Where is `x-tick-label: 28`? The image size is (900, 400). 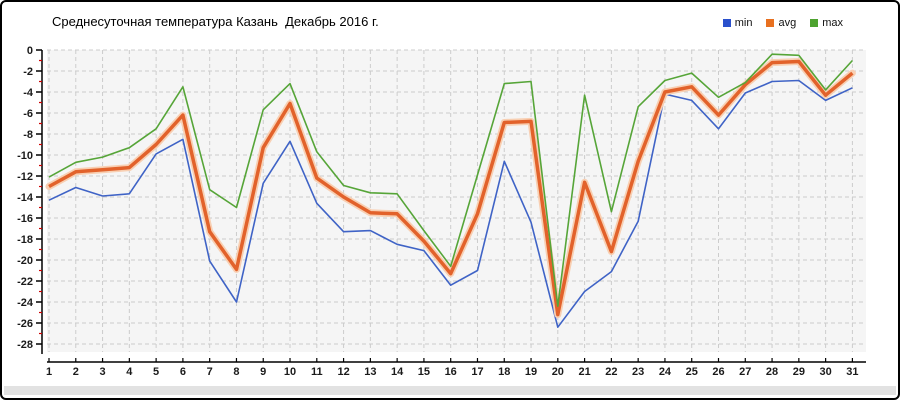 x-tick-label: 28 is located at coordinates (772, 372).